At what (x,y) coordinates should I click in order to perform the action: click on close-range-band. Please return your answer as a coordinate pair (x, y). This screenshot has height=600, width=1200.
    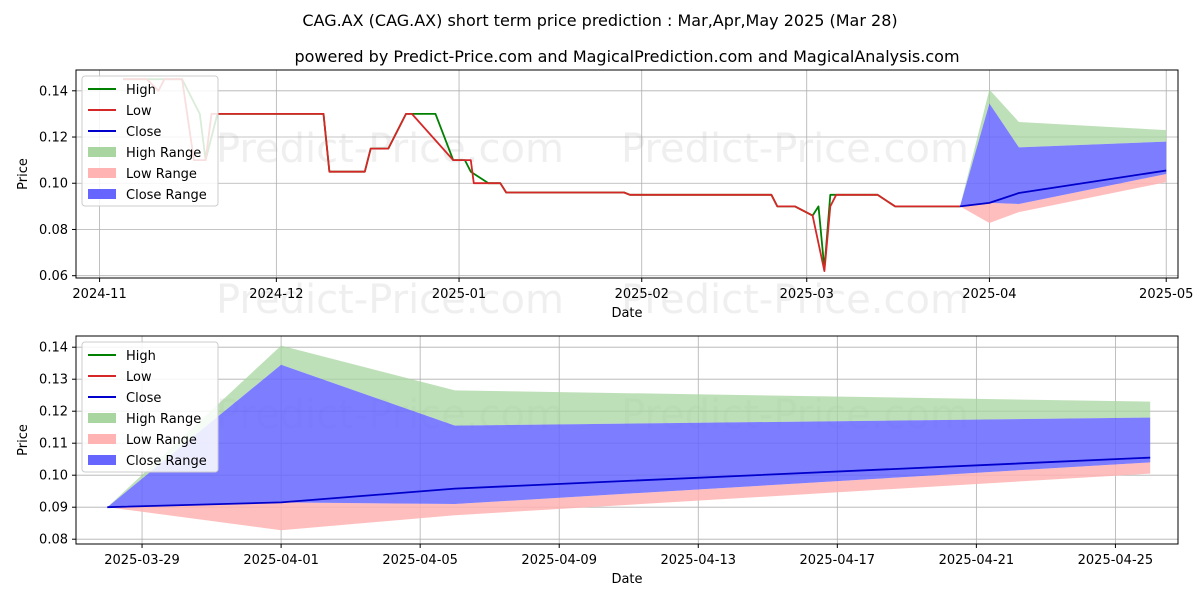
    Looking at the image, I should click on (1063, 155).